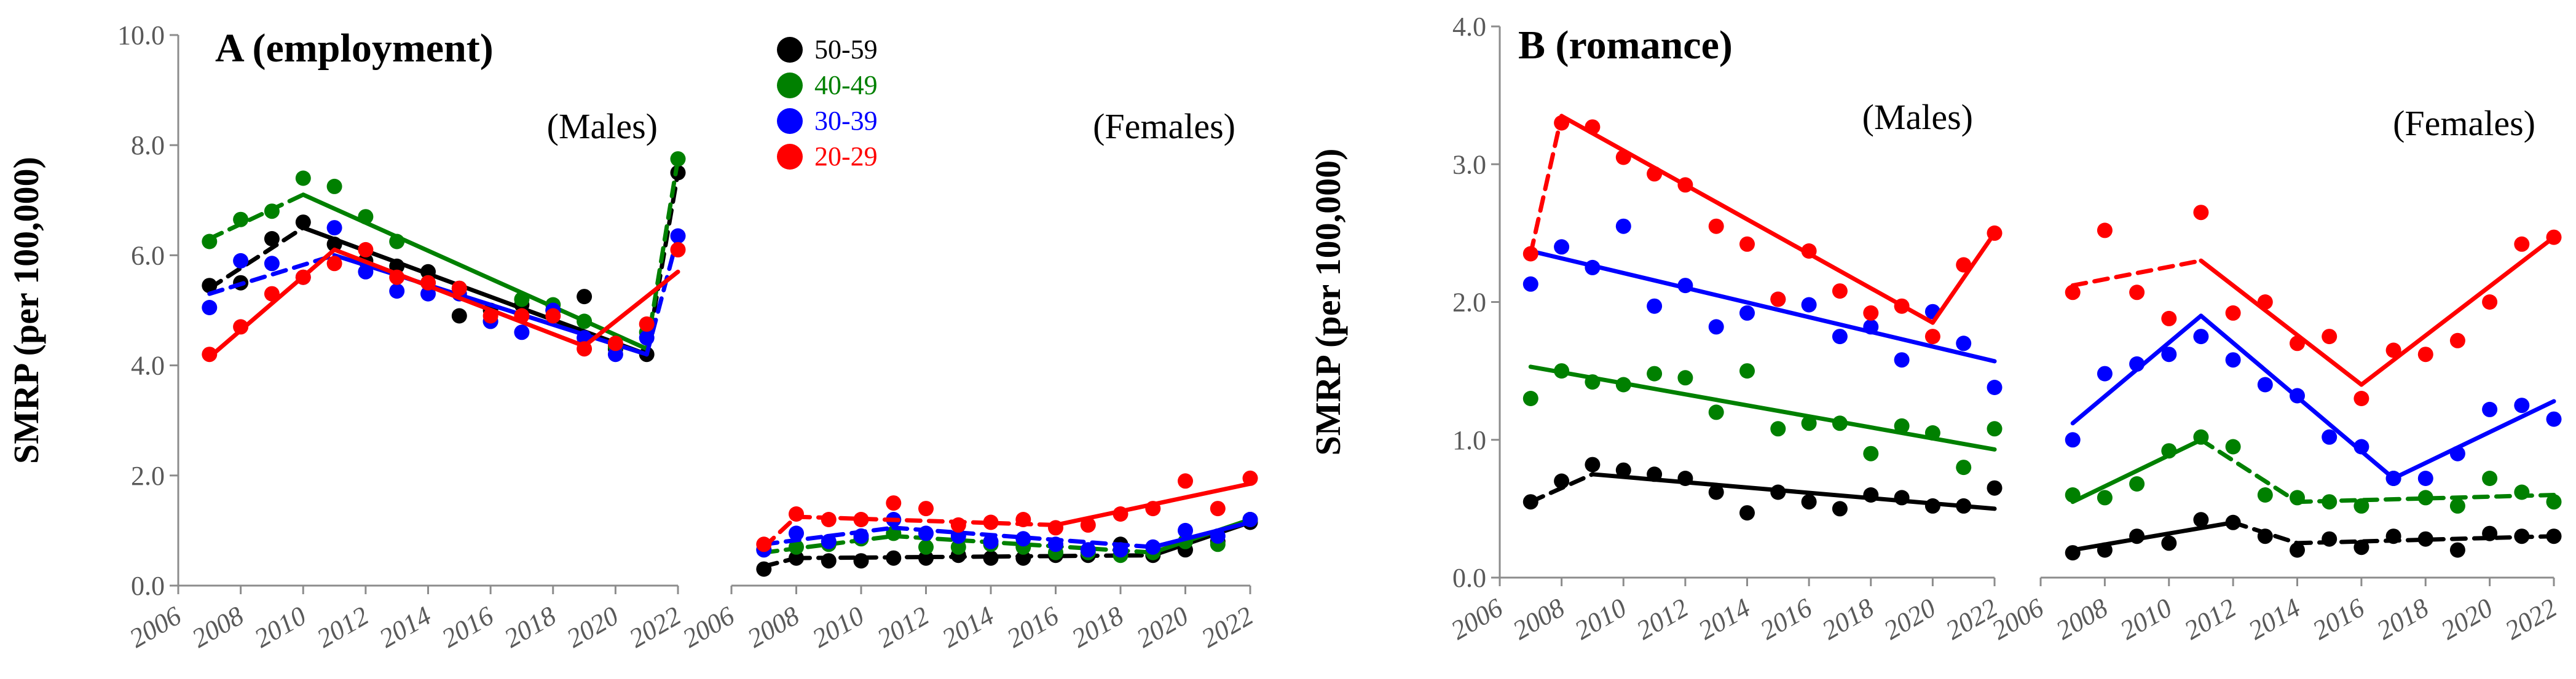 This screenshot has width=2576, height=679. I want to click on legend-label: 40-49, so click(846, 85).